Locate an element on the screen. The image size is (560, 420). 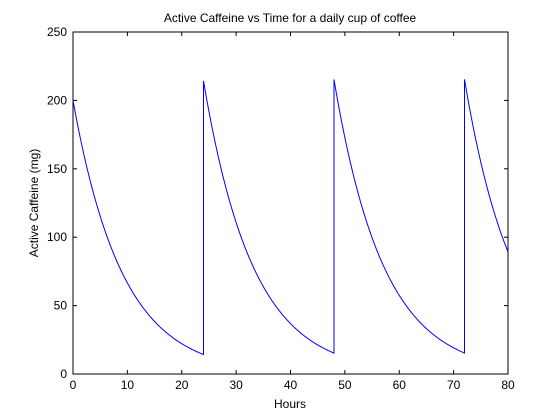
x-tick-label: 80 is located at coordinates (508, 385).